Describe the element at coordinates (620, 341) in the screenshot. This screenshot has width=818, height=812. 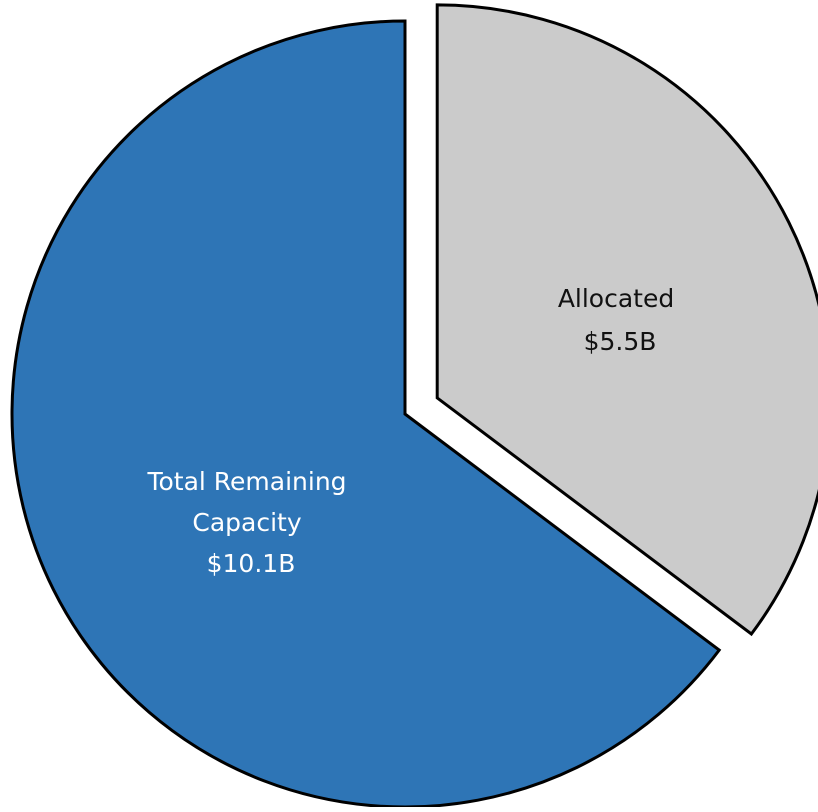
I see `allocated-label-line-2: $5.5B` at that location.